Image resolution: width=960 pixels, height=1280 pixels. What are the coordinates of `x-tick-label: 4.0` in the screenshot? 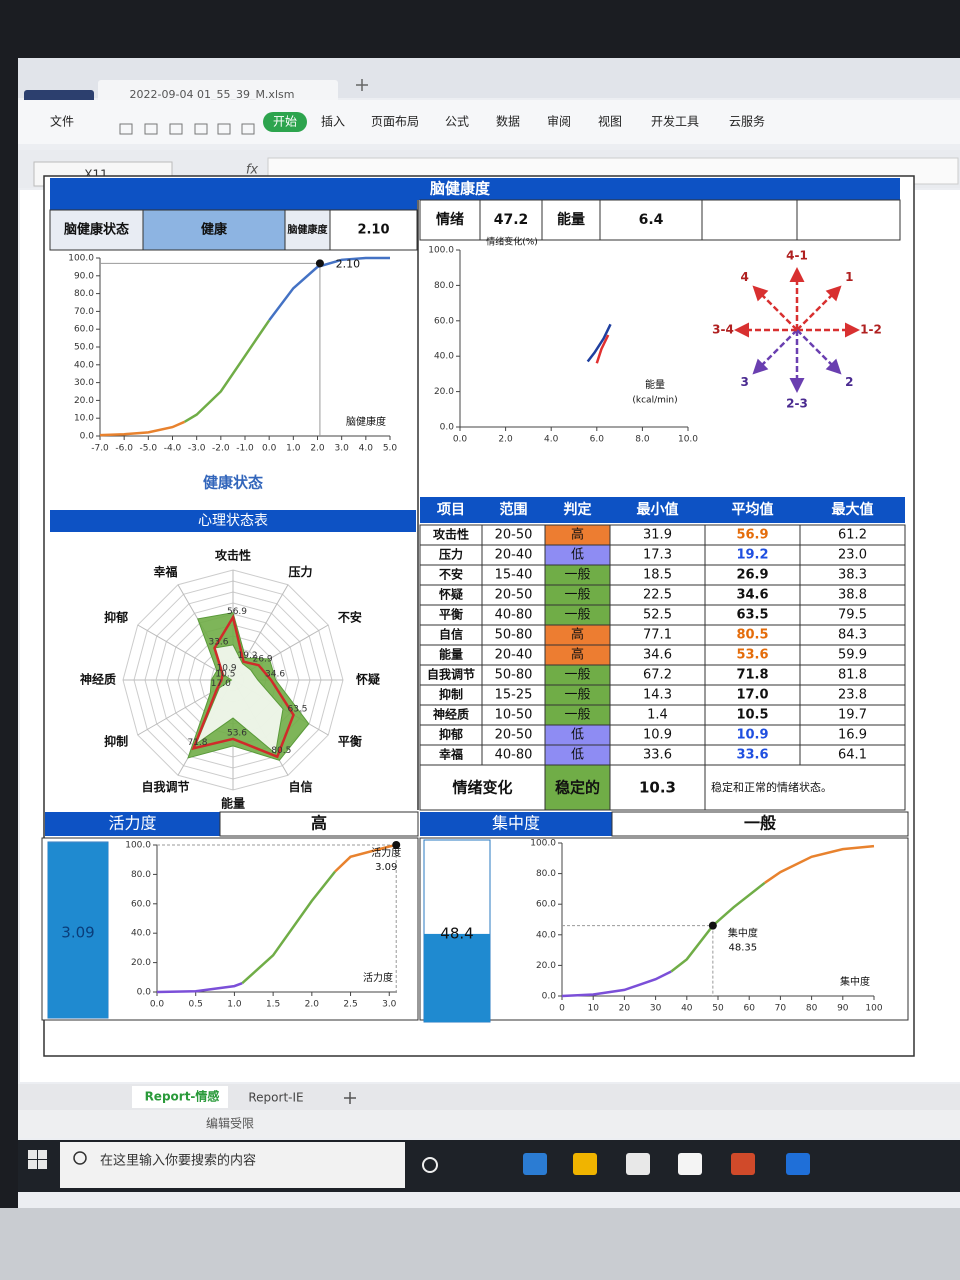 It's located at (366, 449).